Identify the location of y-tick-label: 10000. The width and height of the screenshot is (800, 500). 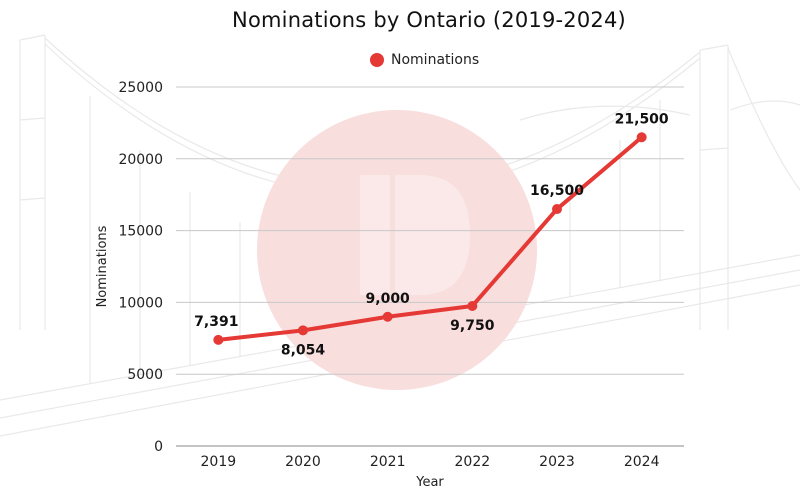
(140, 303).